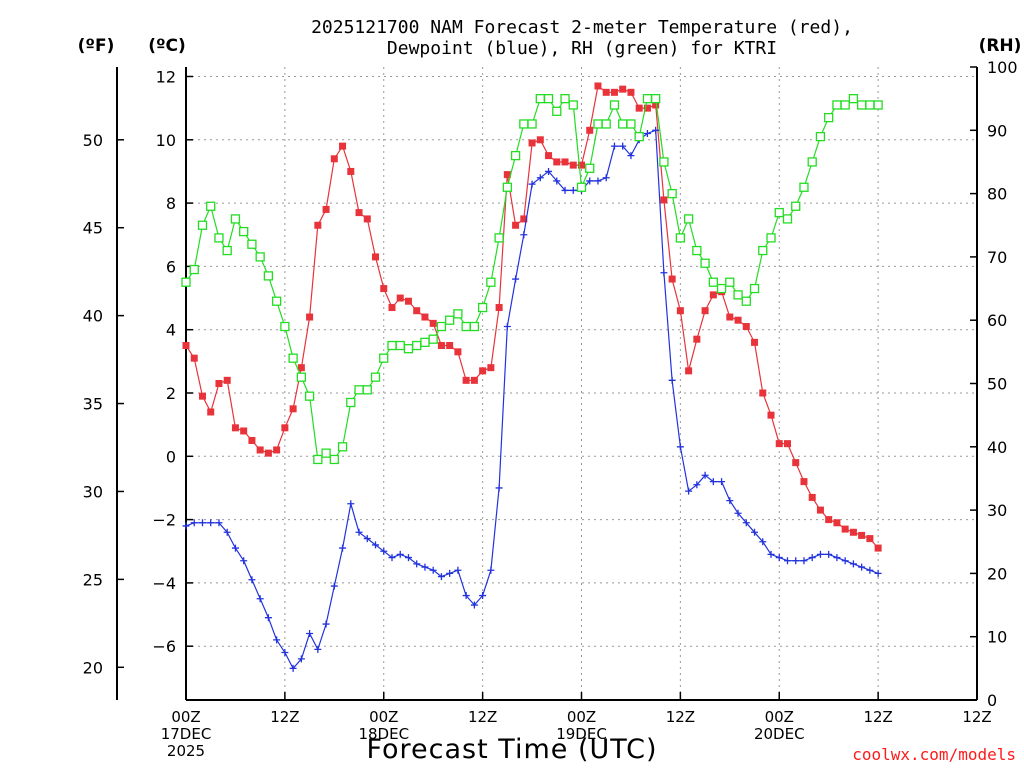  I want to click on rh-unit-label: (RH), so click(1000, 46).